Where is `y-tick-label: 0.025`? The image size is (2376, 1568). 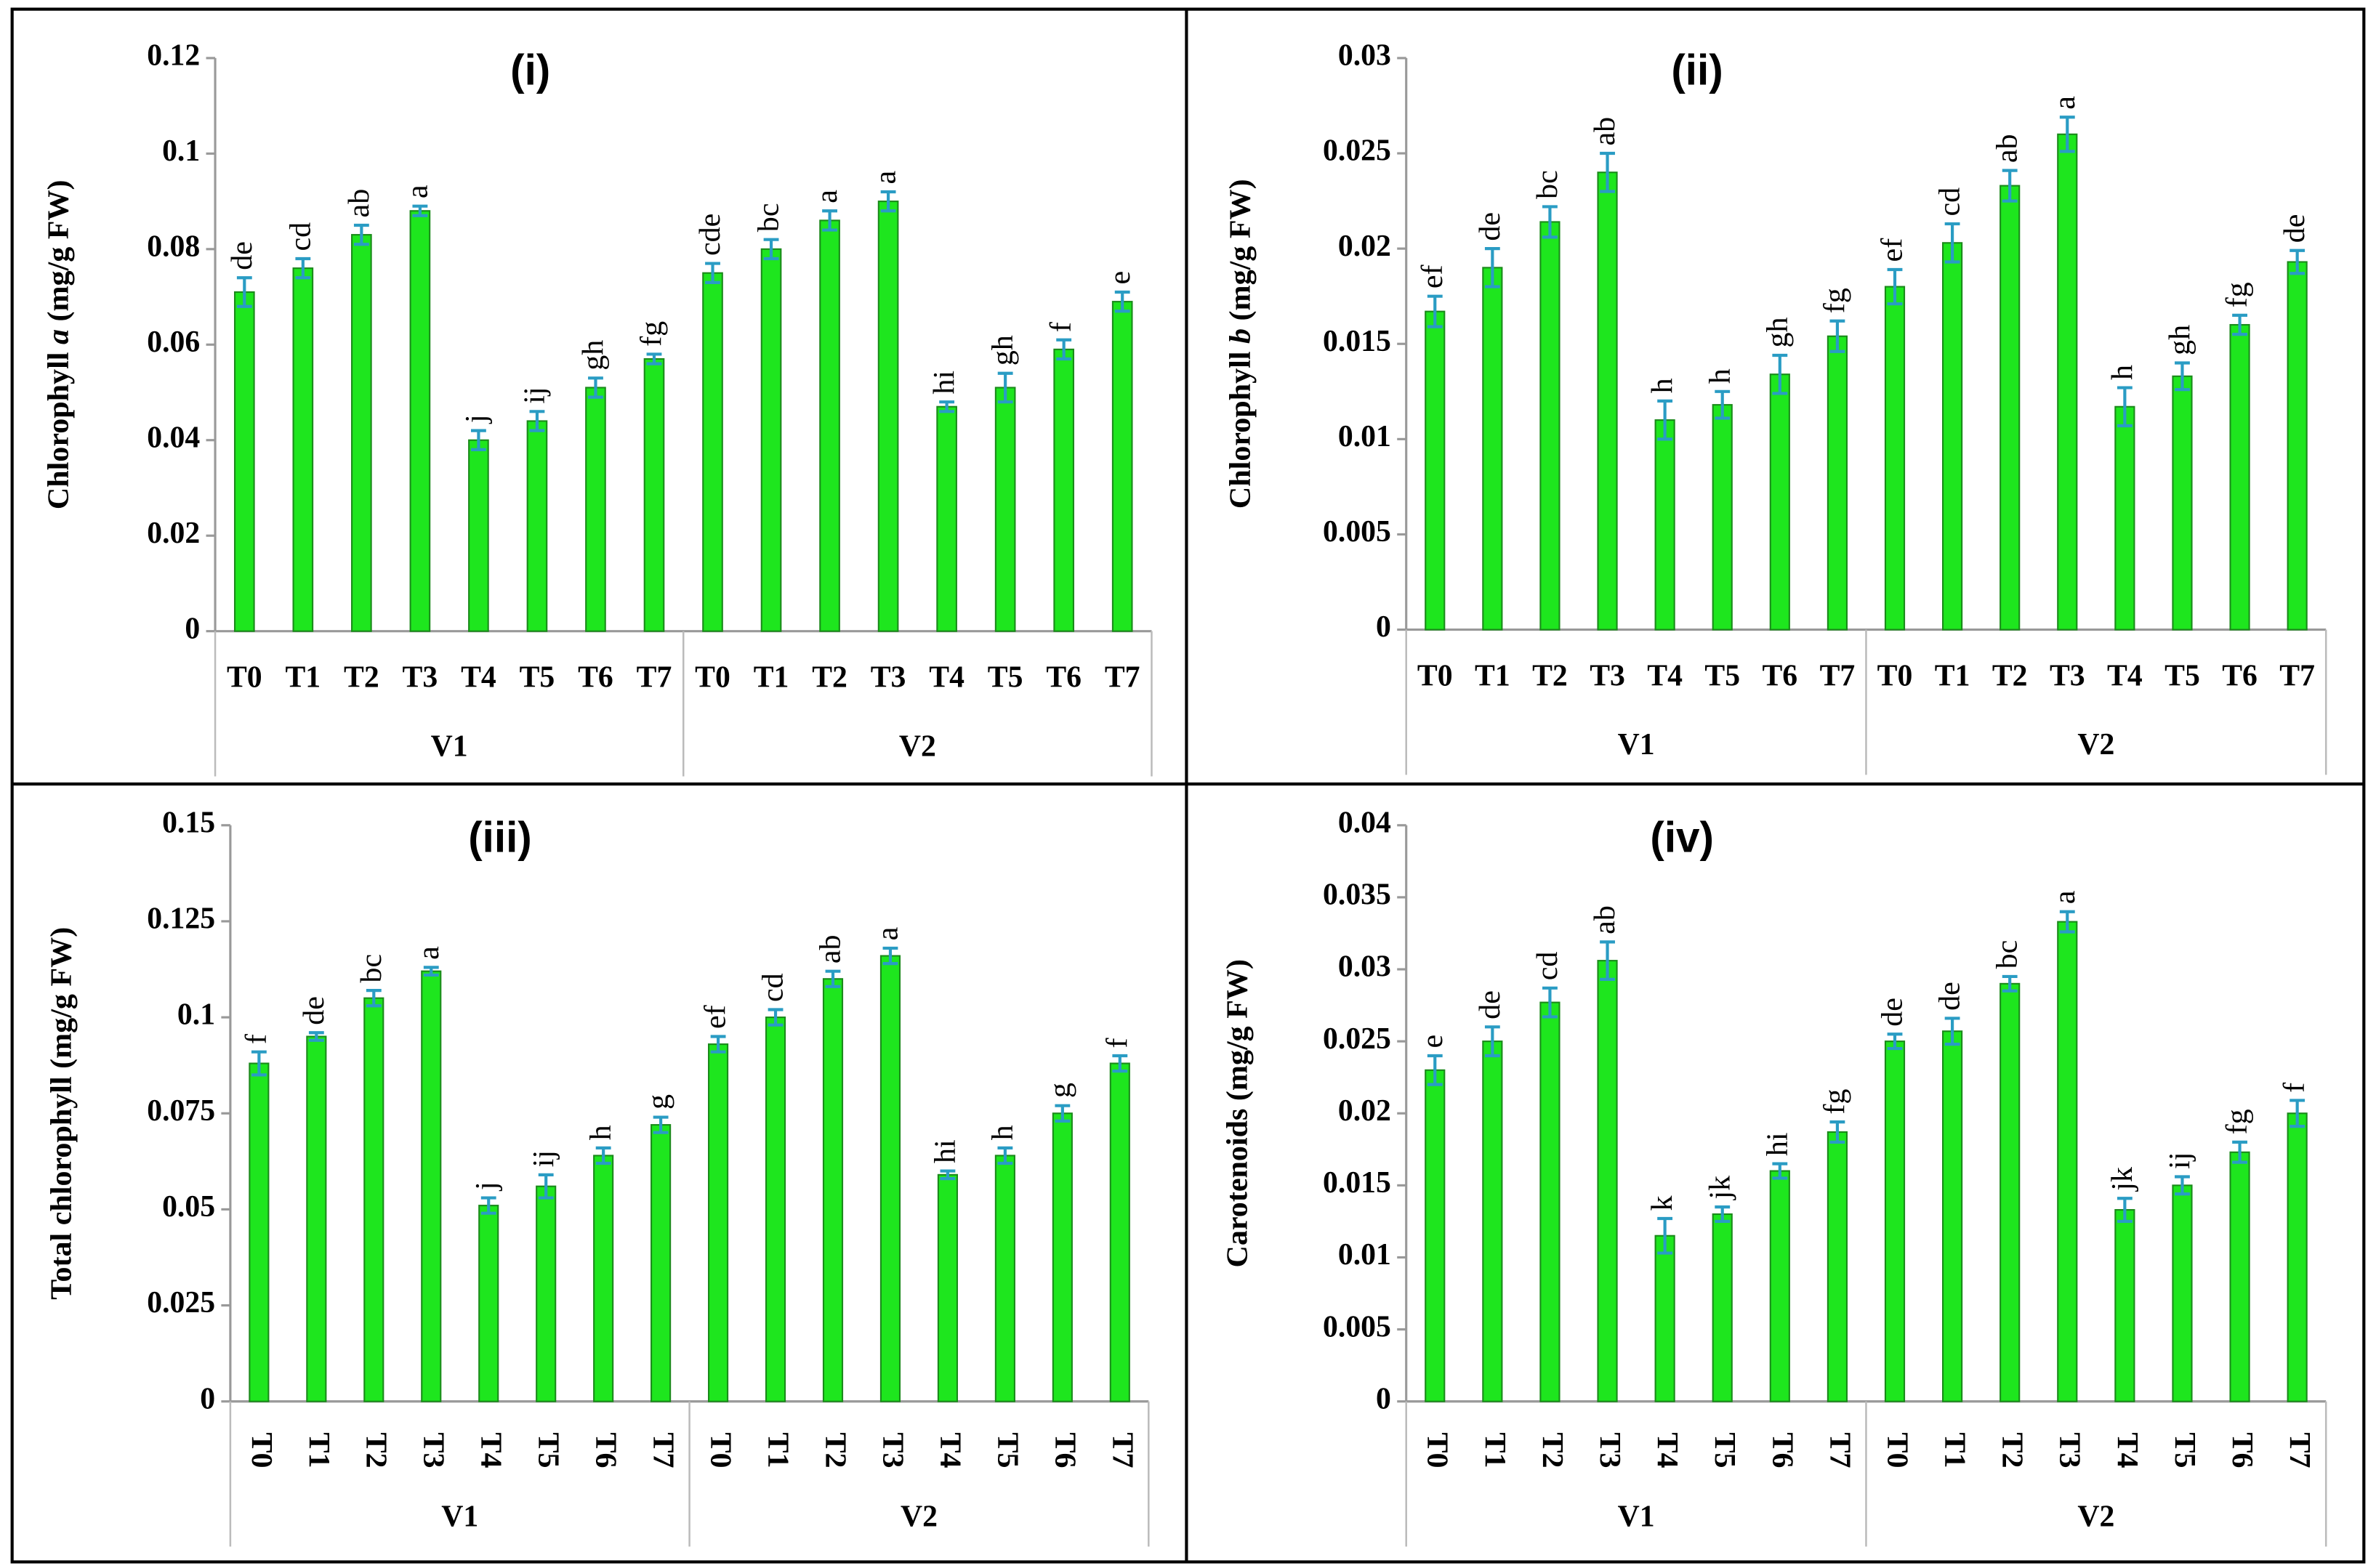 y-tick-label: 0.025 is located at coordinates (1357, 1039).